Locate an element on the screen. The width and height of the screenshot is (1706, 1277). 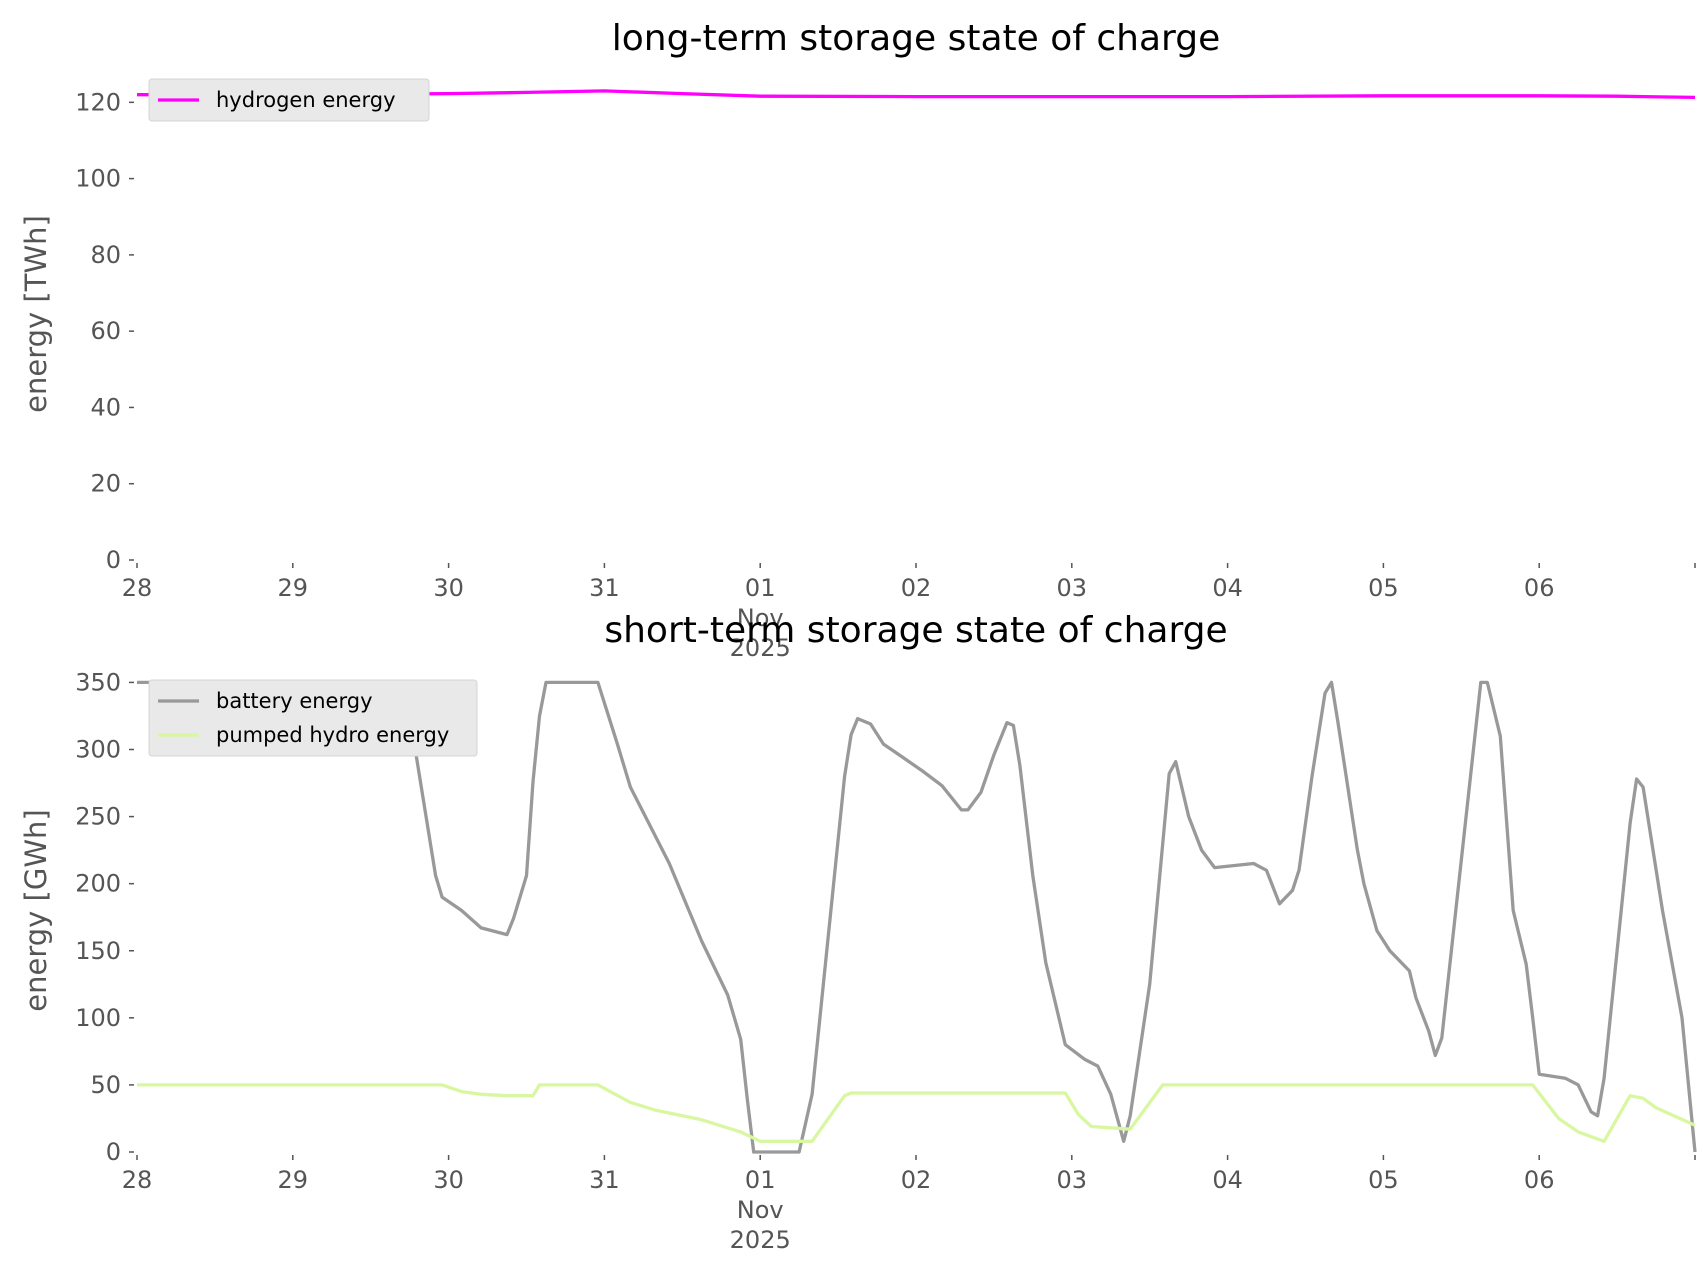
y-axis-label: energy [TWh] is located at coordinates (36, 314).